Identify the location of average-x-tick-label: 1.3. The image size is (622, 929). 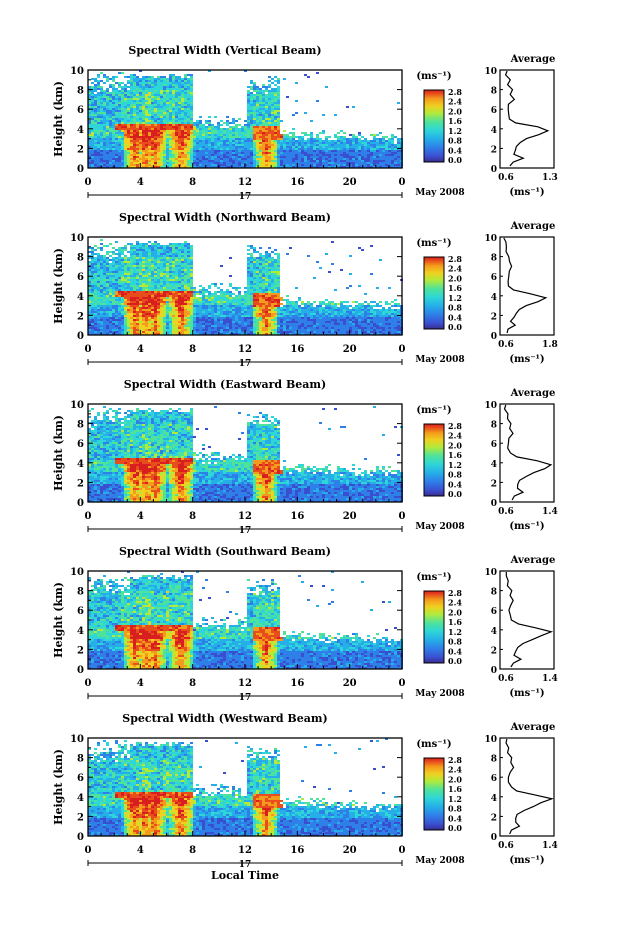
(550, 178).